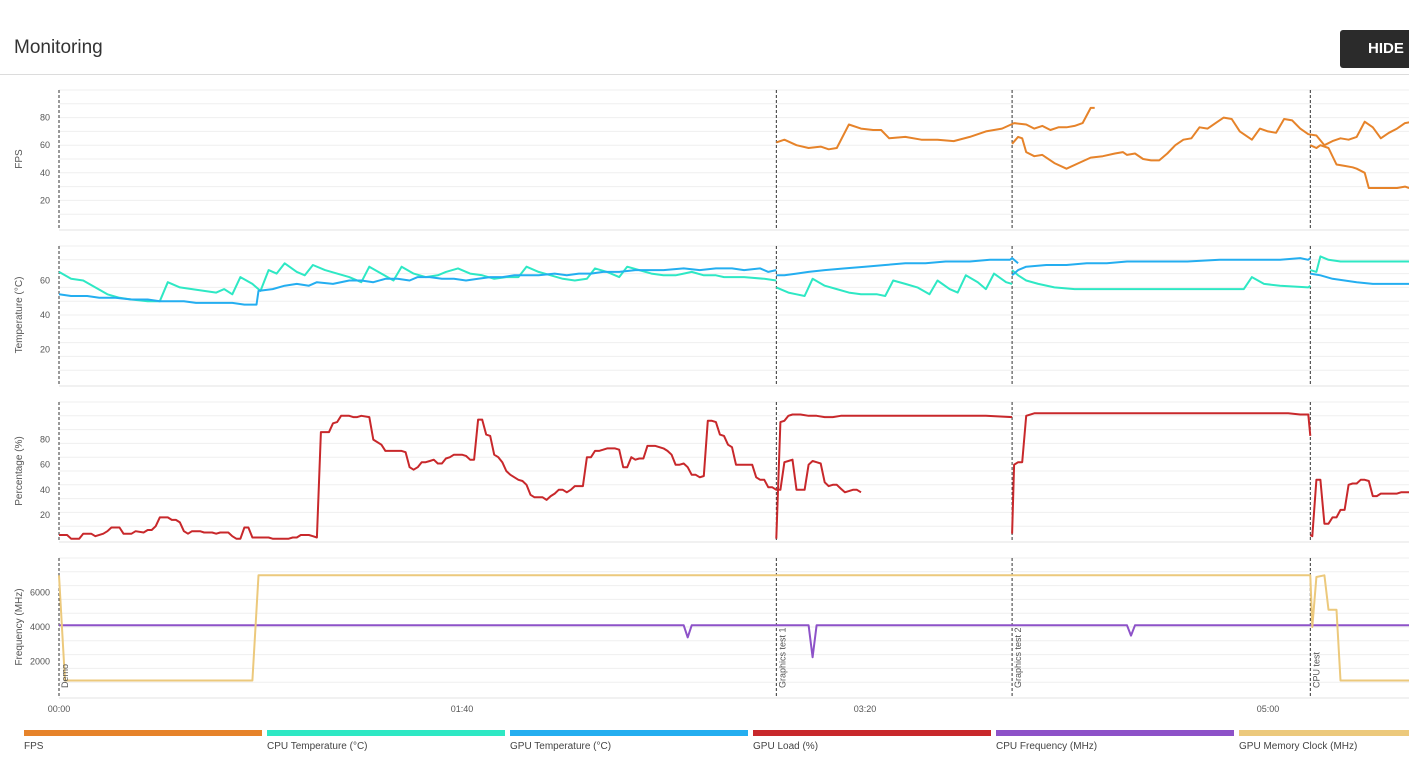  What do you see at coordinates (317, 746) in the screenshot?
I see `legend-label: CPU Temperature (°C)` at bounding box center [317, 746].